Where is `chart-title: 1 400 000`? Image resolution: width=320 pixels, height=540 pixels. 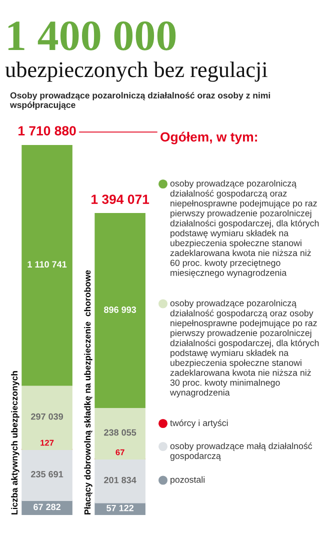
chart-title: 1 400 000 is located at coordinates (92, 35).